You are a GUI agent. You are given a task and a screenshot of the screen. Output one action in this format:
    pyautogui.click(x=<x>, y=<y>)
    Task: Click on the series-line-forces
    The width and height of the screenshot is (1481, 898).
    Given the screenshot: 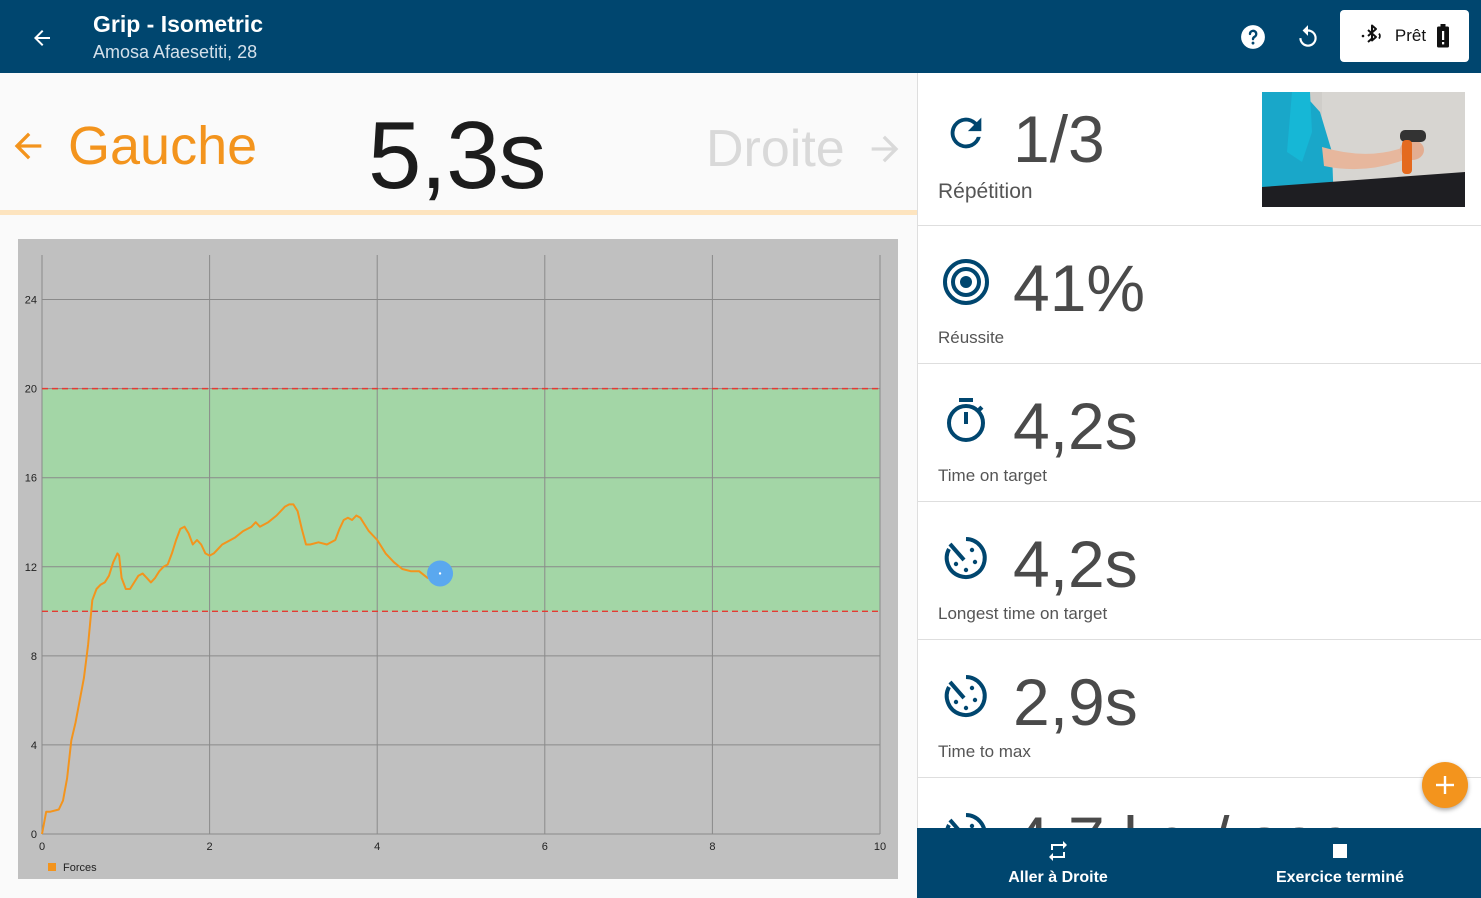 What is the action you would take?
    pyautogui.click(x=239, y=669)
    